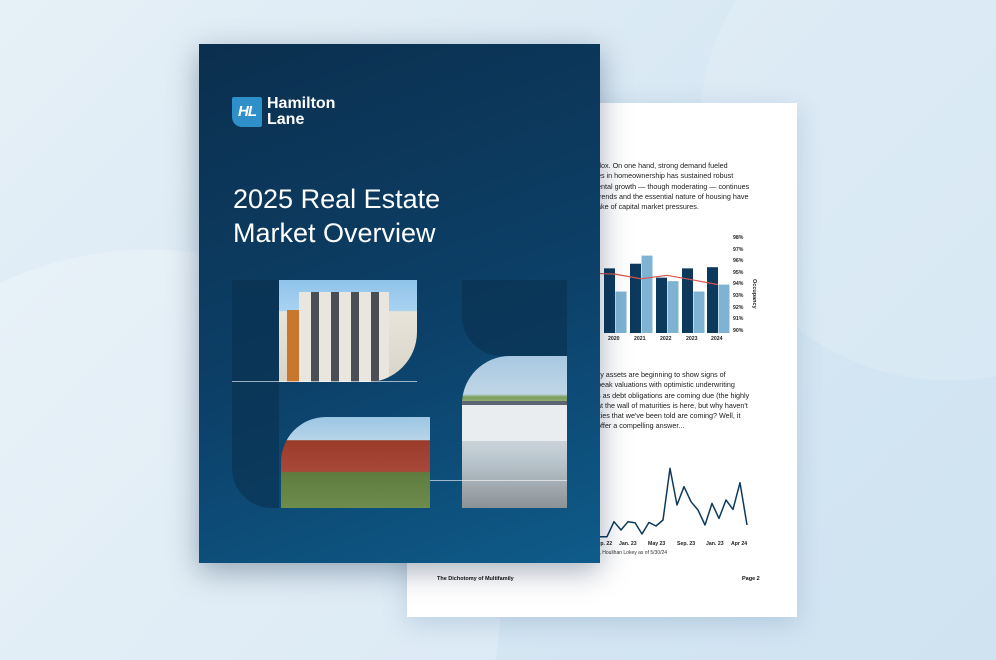 The image size is (996, 660). Describe the element at coordinates (665, 176) in the screenshot. I see `text-line: es in homeownership has sustained robust` at that location.